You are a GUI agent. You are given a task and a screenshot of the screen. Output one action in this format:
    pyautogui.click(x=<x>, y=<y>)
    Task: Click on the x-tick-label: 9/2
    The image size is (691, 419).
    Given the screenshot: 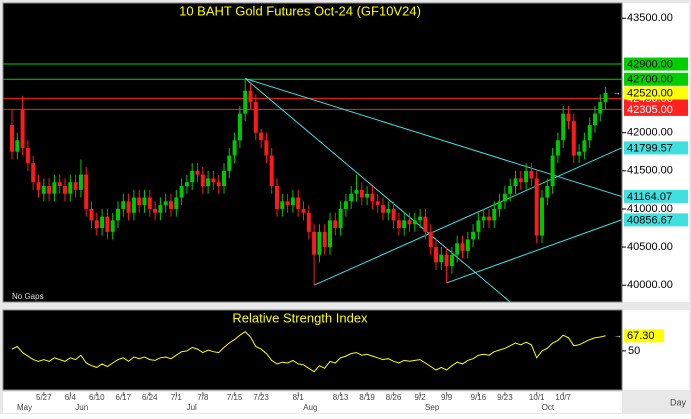 What is the action you would take?
    pyautogui.click(x=421, y=397)
    